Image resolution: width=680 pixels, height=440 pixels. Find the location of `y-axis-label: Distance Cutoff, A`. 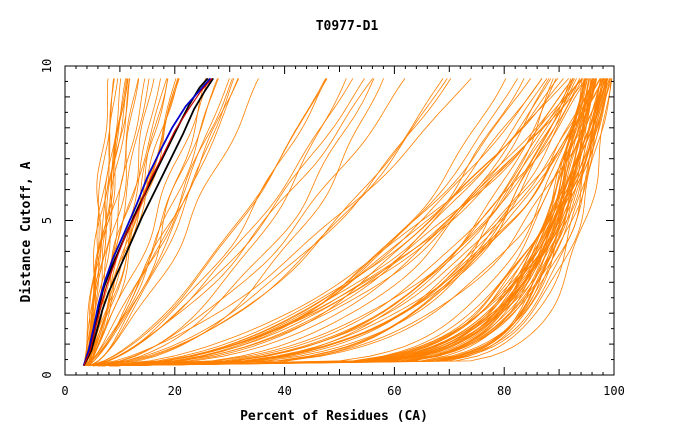

y-axis-label: Distance Cutoff, A is located at coordinates (26, 231).